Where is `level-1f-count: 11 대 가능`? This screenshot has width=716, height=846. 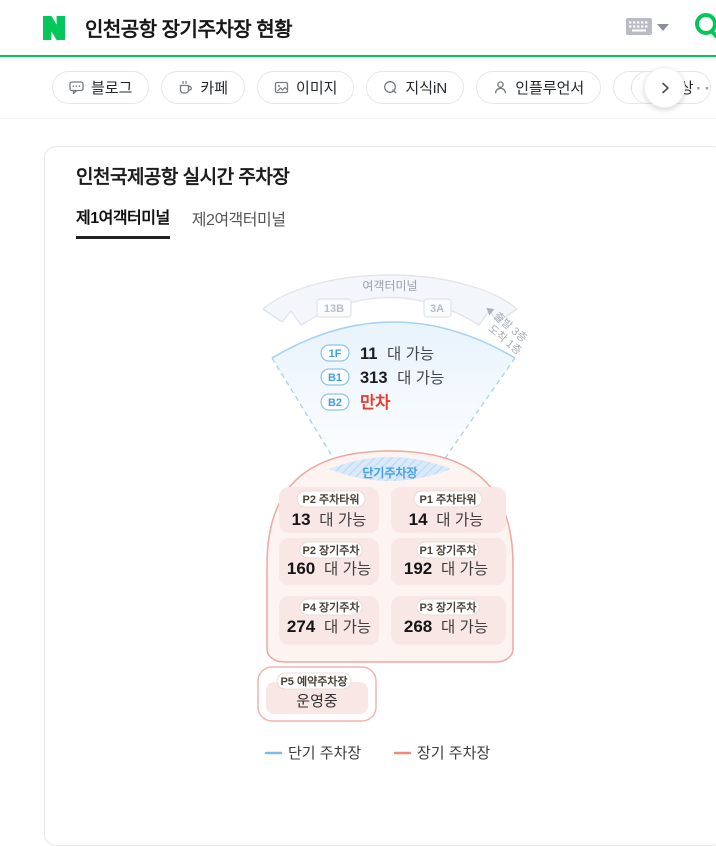
level-1f-count: 11 대 가능 is located at coordinates (397, 354).